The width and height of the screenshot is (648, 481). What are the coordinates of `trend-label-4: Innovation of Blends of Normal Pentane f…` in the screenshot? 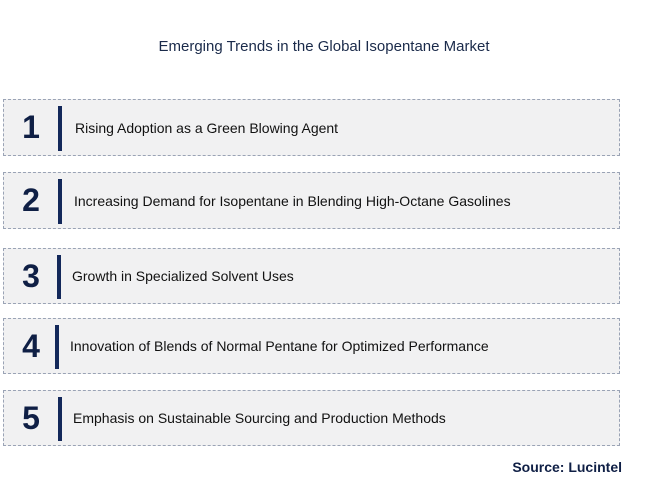 It's located at (279, 346).